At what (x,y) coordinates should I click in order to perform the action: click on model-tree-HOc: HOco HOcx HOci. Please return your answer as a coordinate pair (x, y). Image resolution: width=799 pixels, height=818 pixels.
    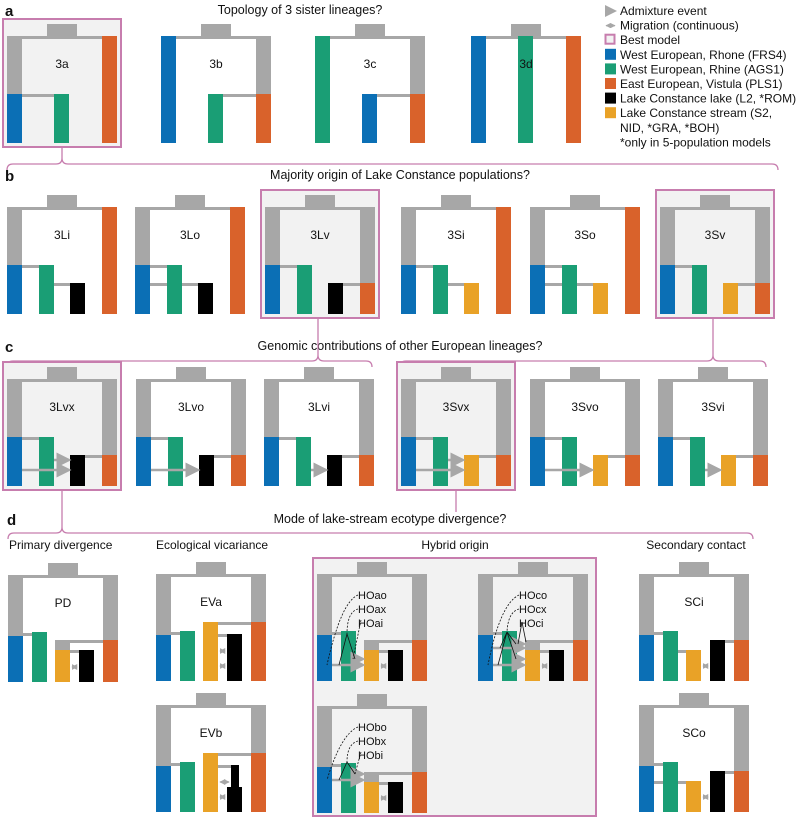
    Looking at the image, I should click on (533, 621).